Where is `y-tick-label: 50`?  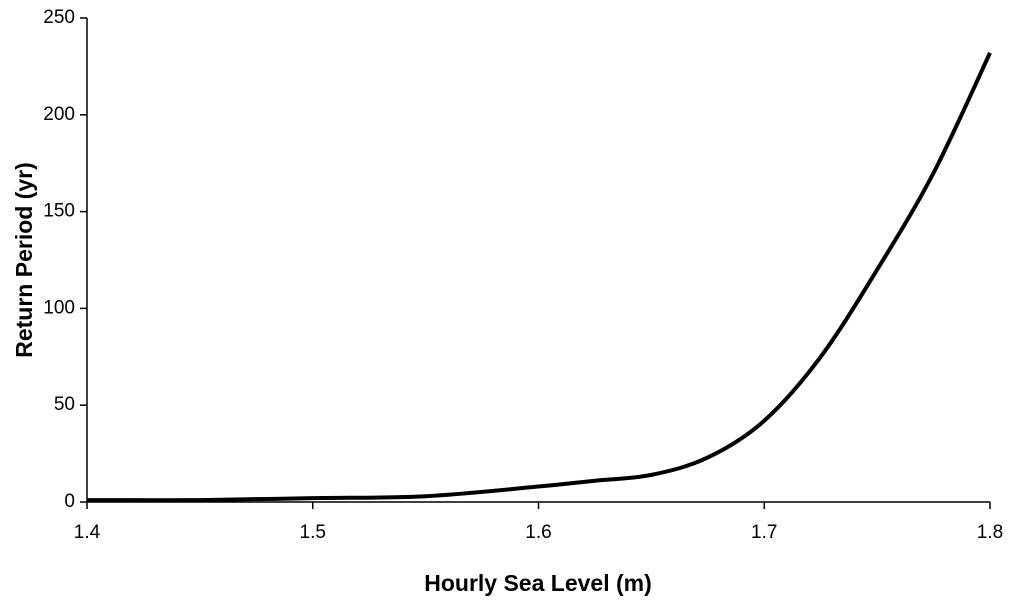
y-tick-label: 50 is located at coordinates (64, 404).